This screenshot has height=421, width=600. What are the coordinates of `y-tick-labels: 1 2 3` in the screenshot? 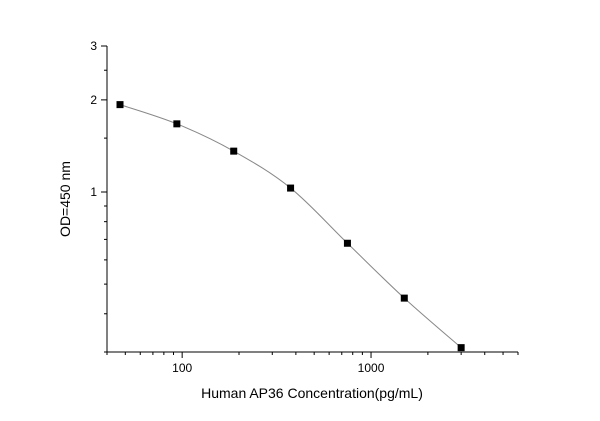 It's located at (93, 119).